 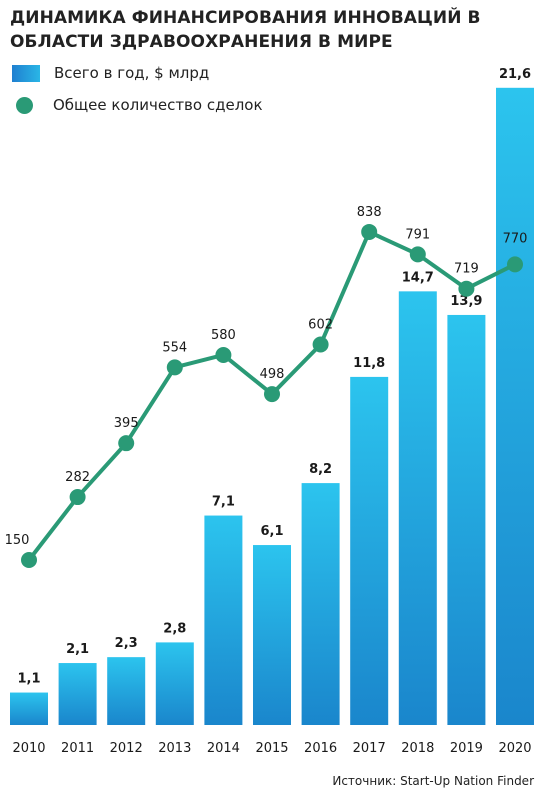 What do you see at coordinates (272, 635) in the screenshot?
I see `bar-2015` at bounding box center [272, 635].